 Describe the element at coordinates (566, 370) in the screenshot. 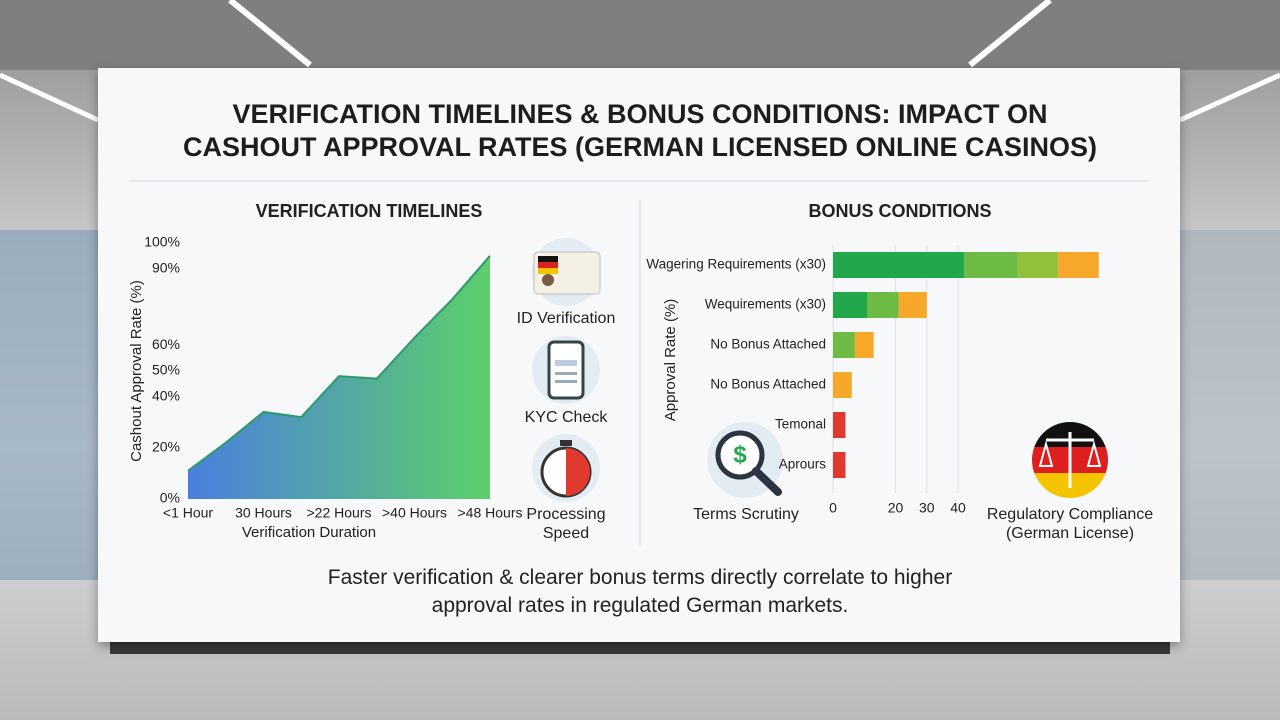

I see `kyc-icon` at that location.